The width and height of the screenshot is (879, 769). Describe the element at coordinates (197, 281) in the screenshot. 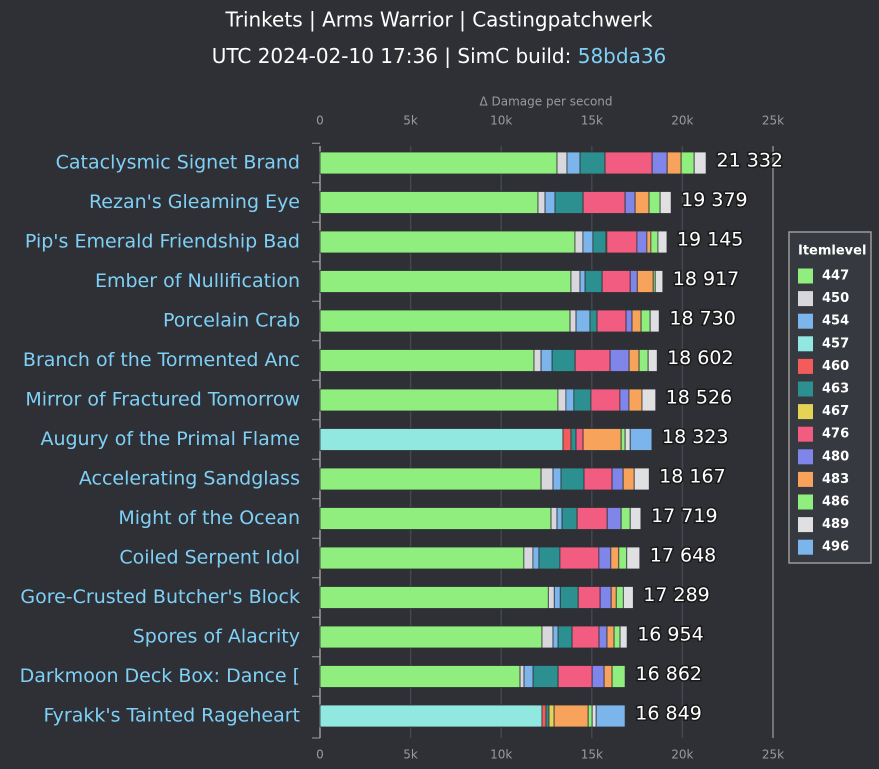

I see `category-label: Ember of Nullification` at that location.